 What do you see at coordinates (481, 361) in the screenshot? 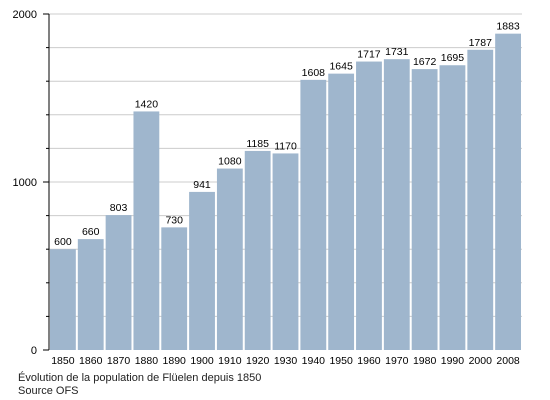
I see `x-tick-label: 2000` at bounding box center [481, 361].